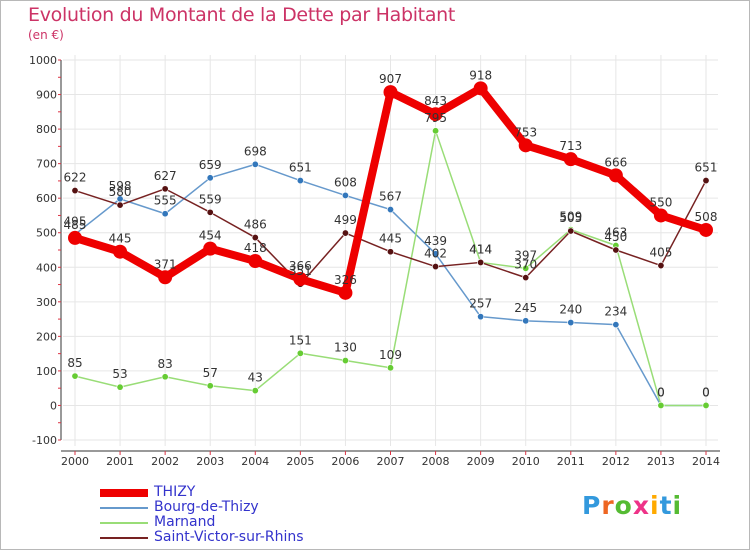 The image size is (750, 550). What do you see at coordinates (435, 241) in the screenshot?
I see `data-label: 439` at bounding box center [435, 241].